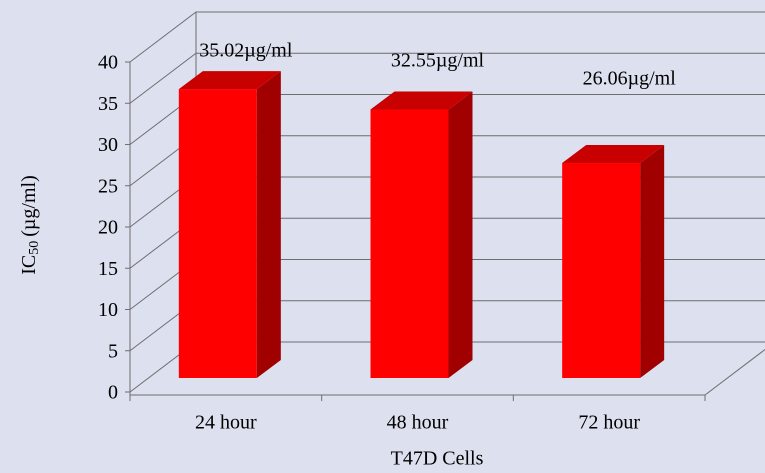  Describe the element at coordinates (108, 104) in the screenshot. I see `y-tick-label: 35` at that location.